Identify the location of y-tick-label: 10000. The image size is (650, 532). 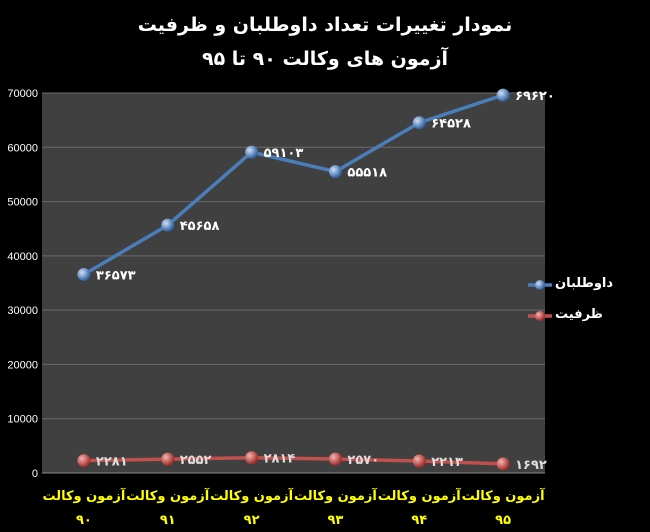
(22, 420).